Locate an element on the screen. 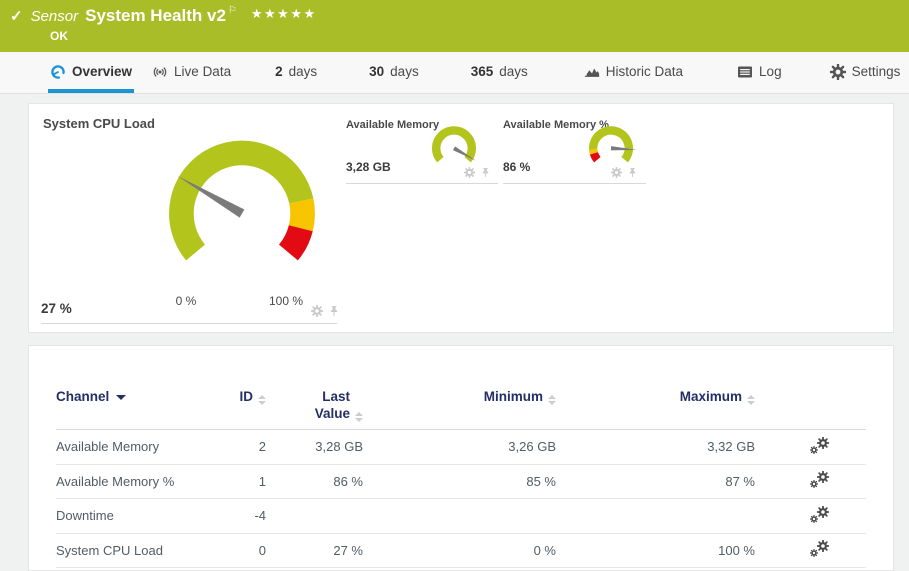 Image resolution: width=909 pixels, height=571 pixels. cell-minimum: 85 % is located at coordinates (541, 481).